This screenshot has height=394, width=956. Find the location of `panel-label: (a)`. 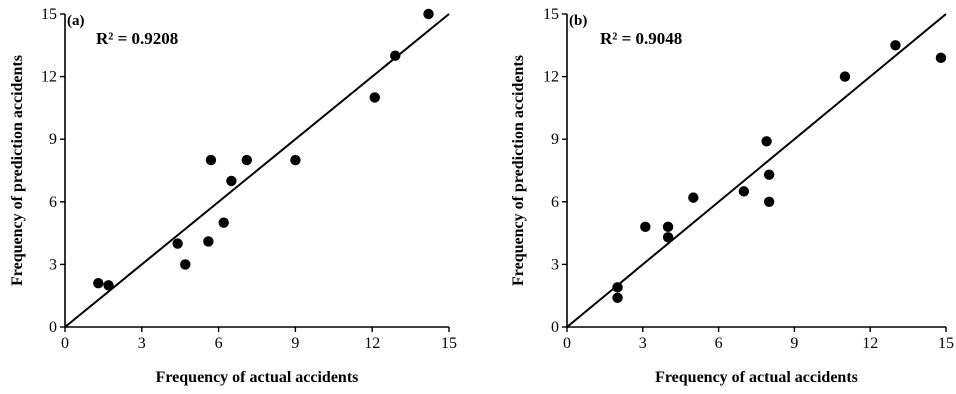

panel-label: (a) is located at coordinates (76, 21).